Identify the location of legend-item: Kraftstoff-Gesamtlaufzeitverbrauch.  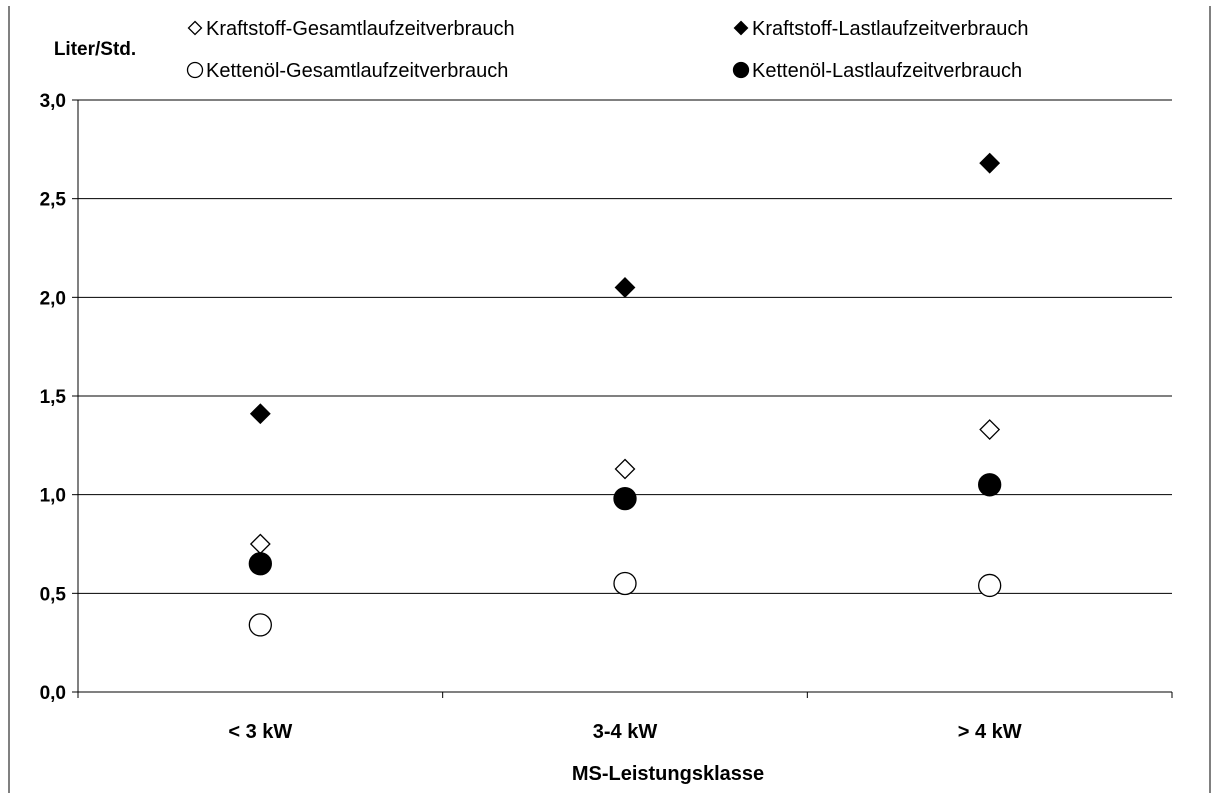
(351, 29).